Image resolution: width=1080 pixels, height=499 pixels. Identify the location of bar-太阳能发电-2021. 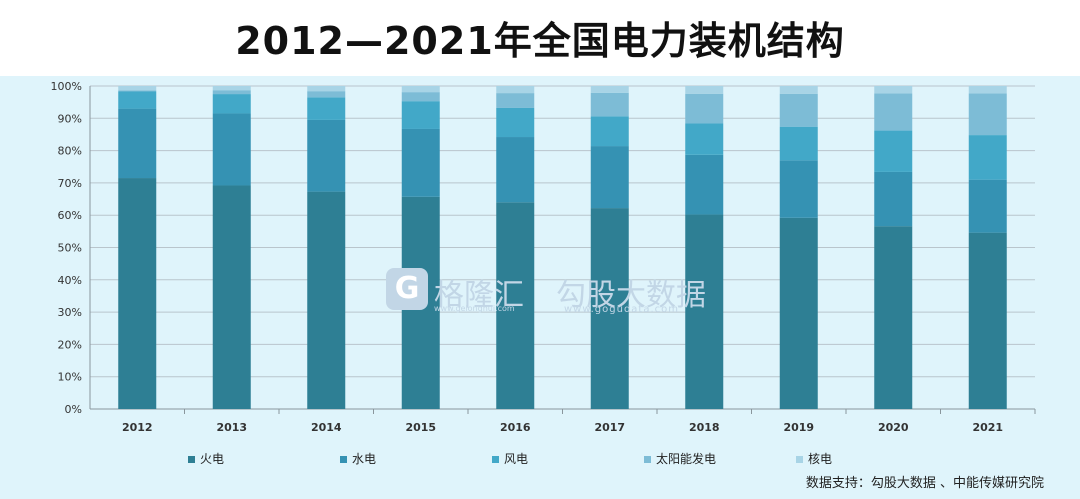
(987, 114).